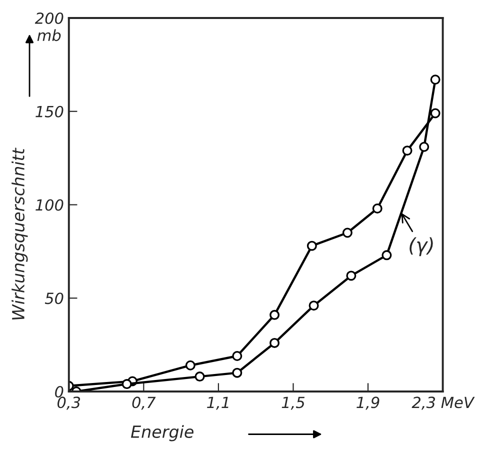 The image size is (492, 450). Describe the element at coordinates (54, 298) in the screenshot. I see `y-tick-label: 50` at that location.